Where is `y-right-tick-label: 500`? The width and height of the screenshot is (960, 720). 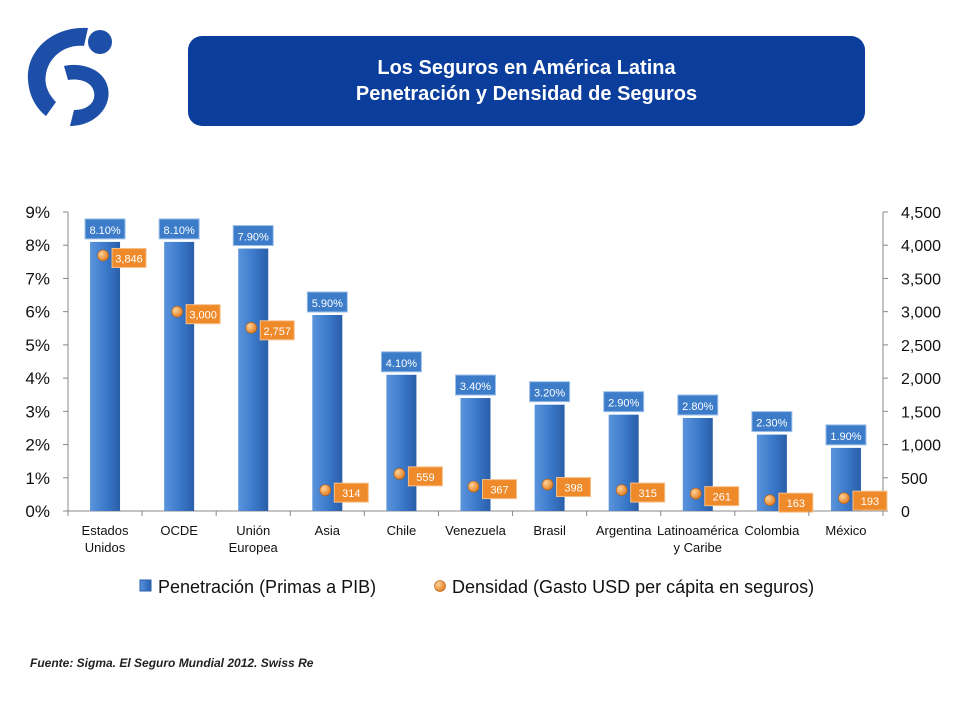 y-right-tick-label: 500 is located at coordinates (914, 479).